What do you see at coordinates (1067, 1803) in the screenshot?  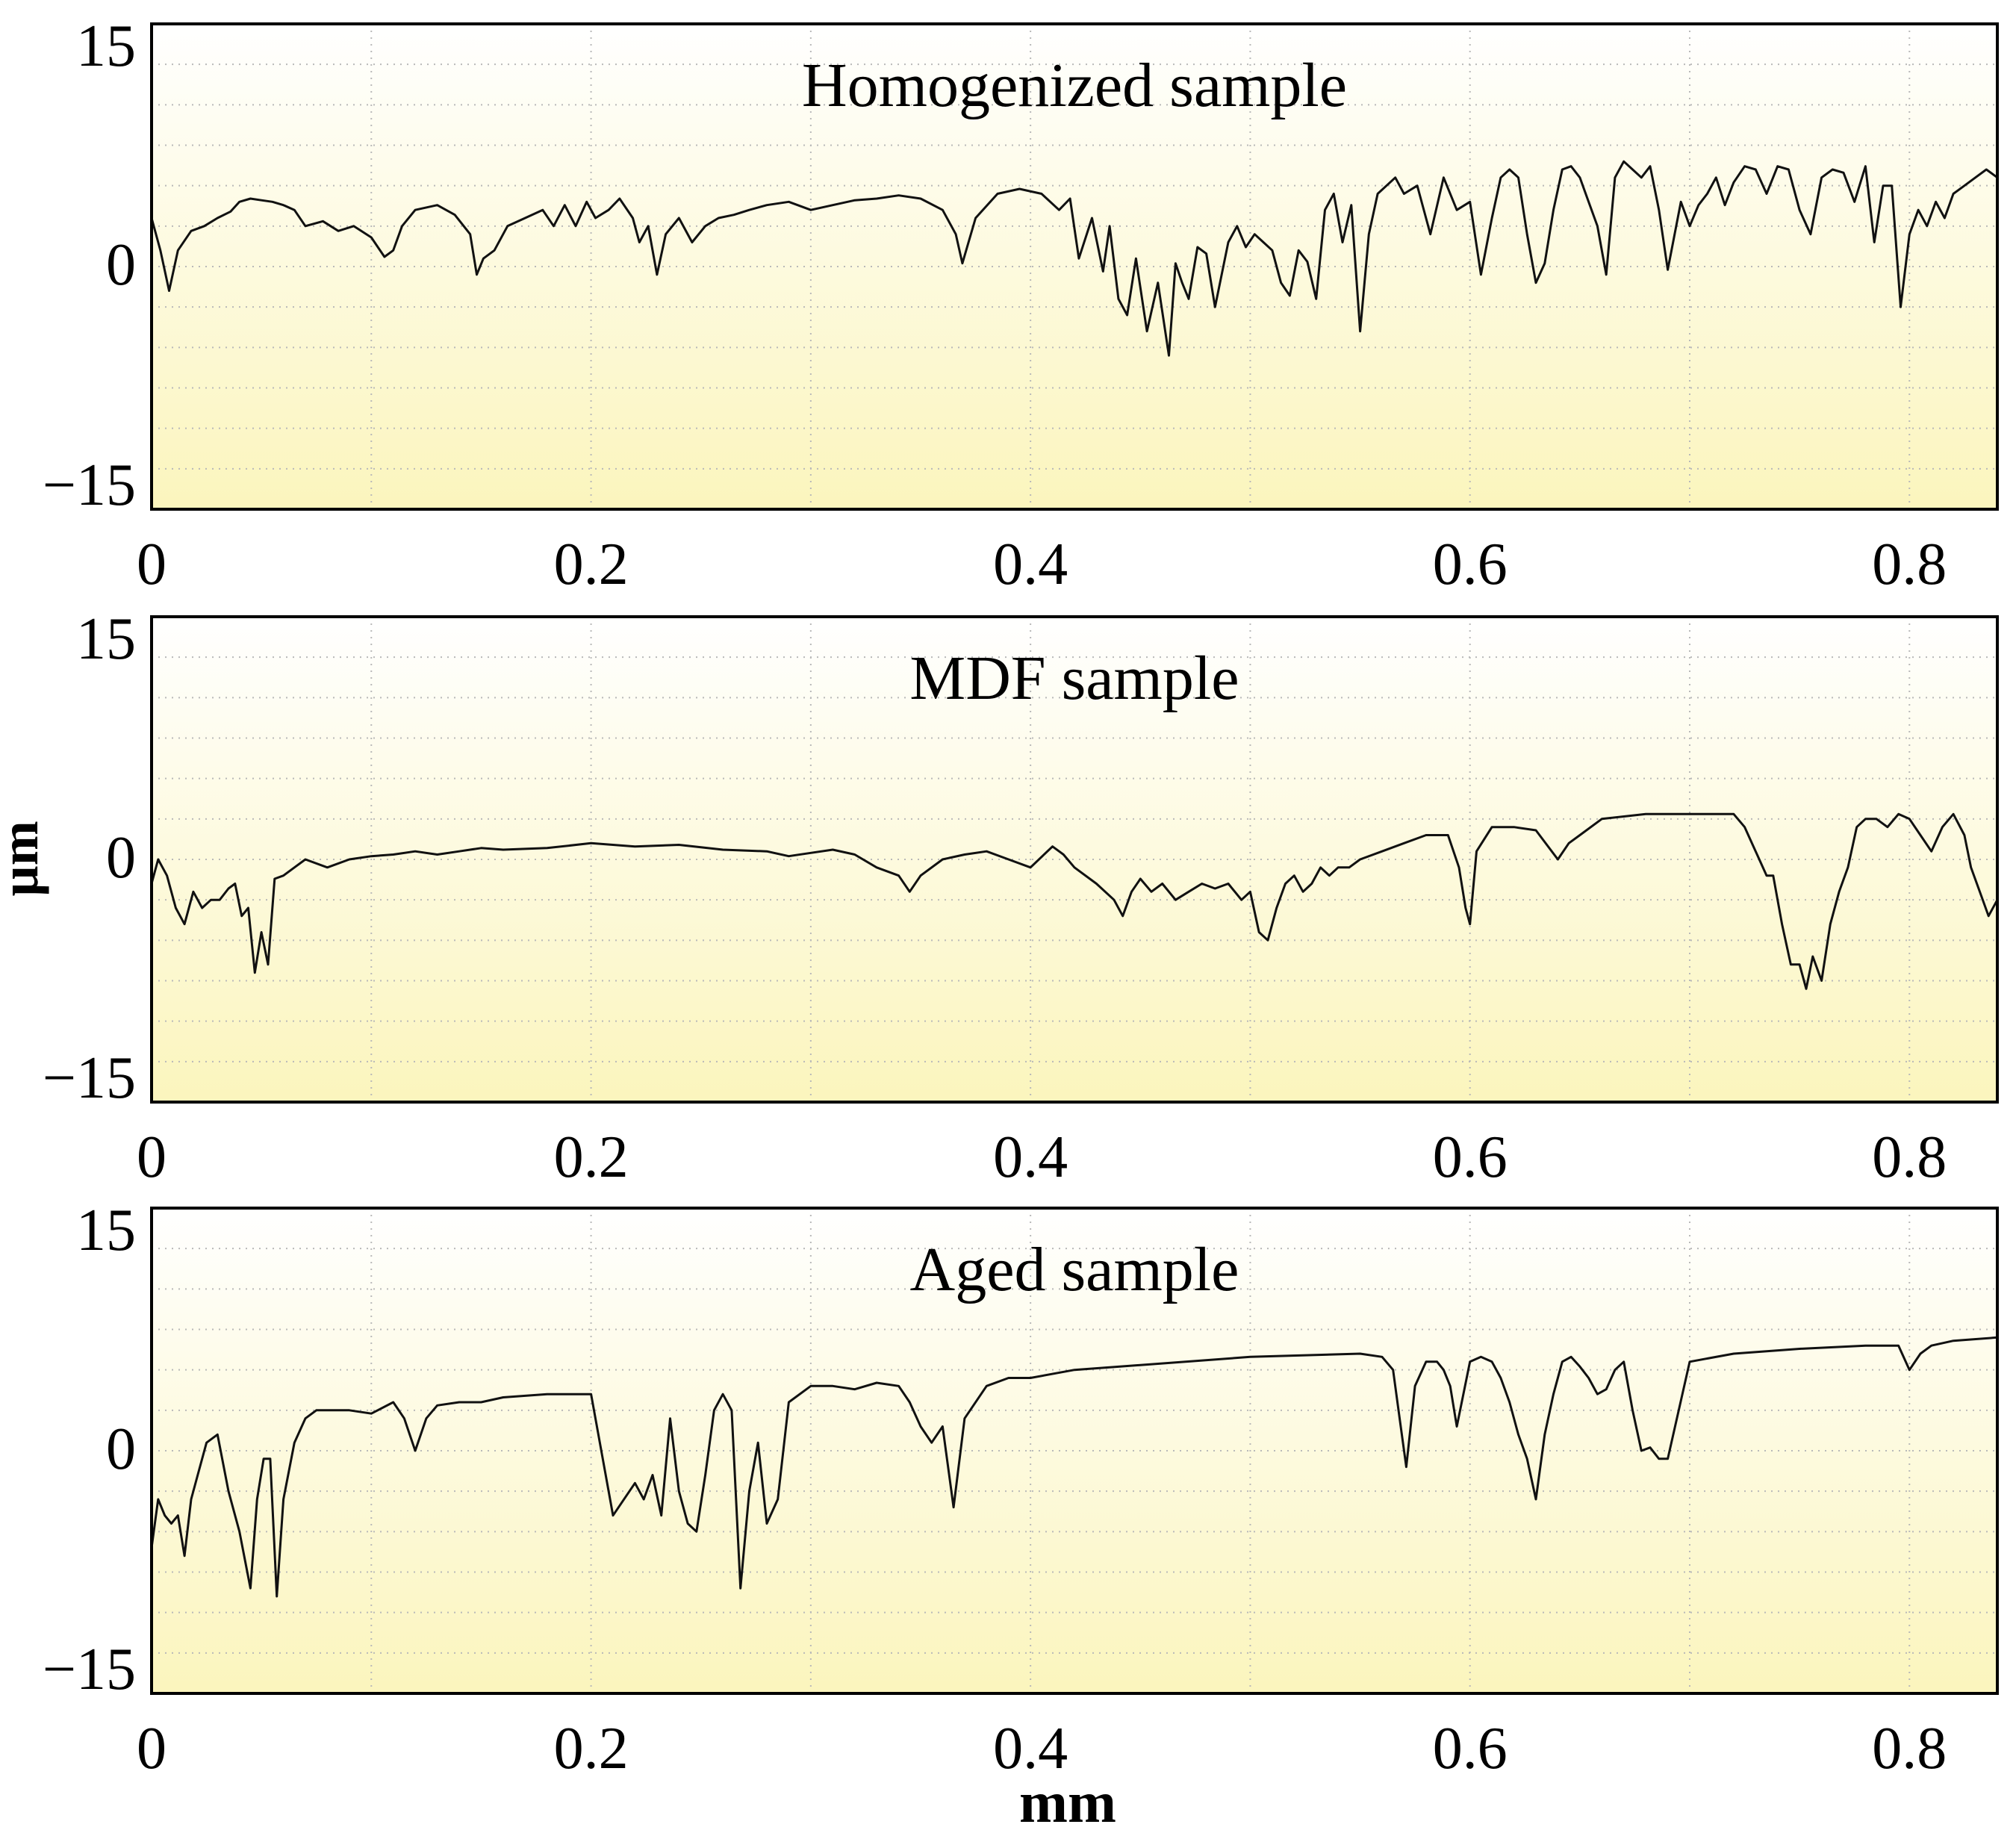 I see `x-axis-label: mm` at bounding box center [1067, 1803].